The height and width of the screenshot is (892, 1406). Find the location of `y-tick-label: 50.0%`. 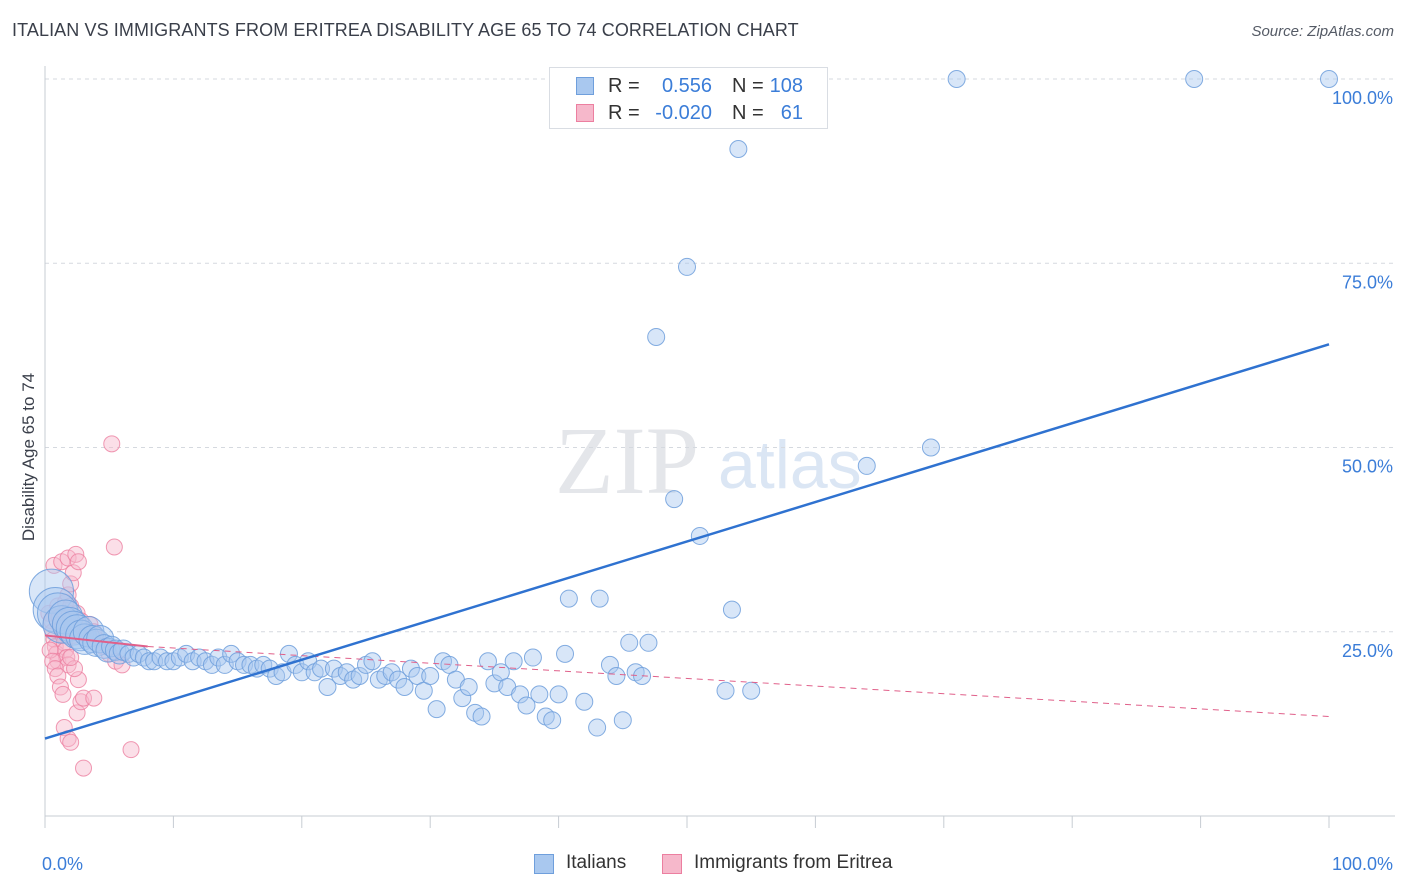

y-tick-label: 50.0% is located at coordinates (1367, 467).